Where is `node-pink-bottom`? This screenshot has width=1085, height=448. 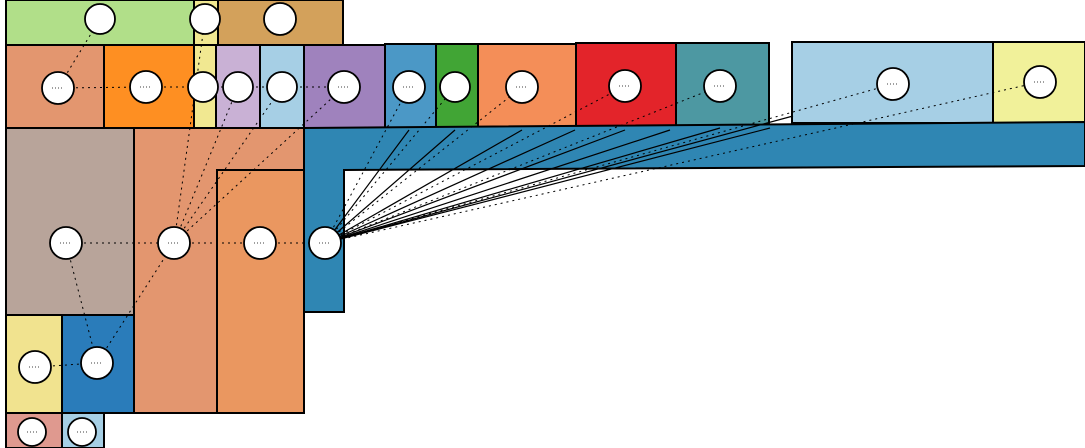 node-pink-bottom is located at coordinates (32, 432).